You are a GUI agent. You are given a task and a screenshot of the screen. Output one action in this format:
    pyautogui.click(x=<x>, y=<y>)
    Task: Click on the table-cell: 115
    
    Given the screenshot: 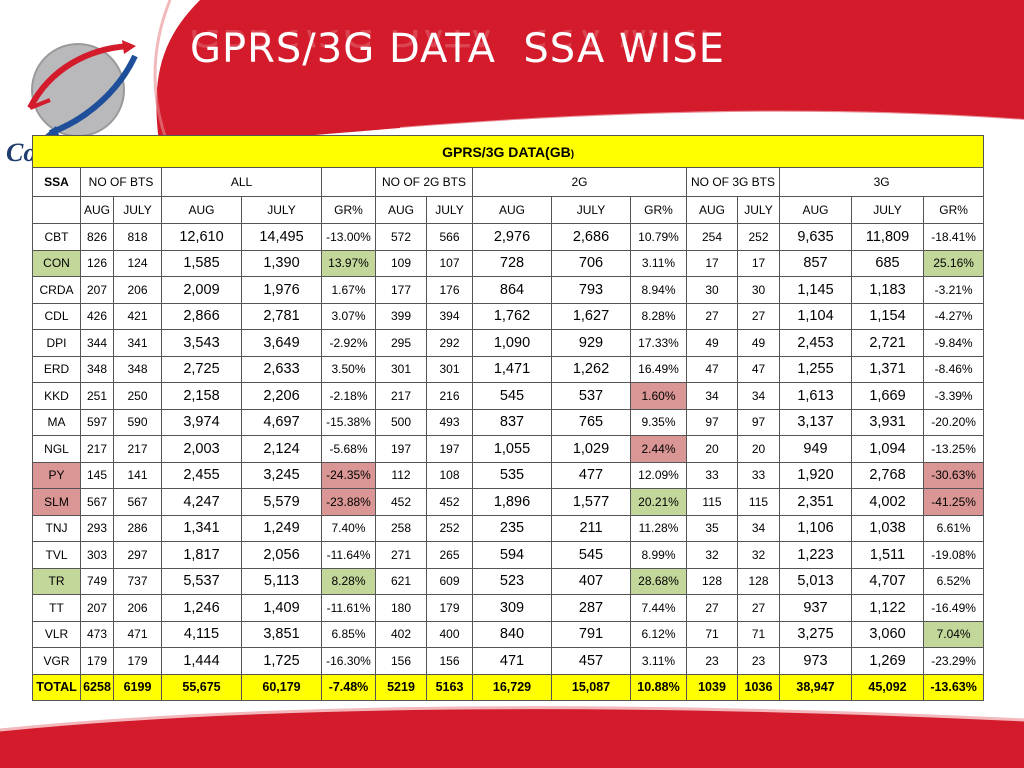 What is the action you would take?
    pyautogui.click(x=758, y=502)
    